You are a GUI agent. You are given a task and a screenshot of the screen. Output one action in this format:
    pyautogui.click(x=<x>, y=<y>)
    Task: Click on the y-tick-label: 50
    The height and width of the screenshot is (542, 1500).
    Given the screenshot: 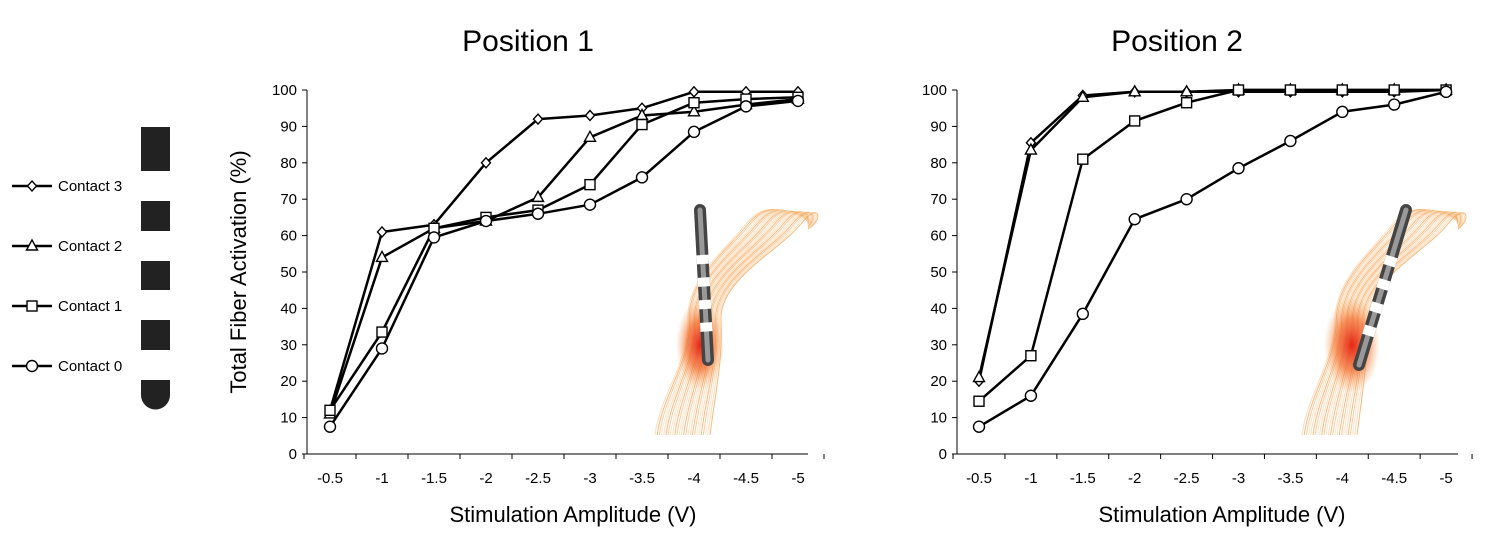 What is the action you would take?
    pyautogui.click(x=938, y=272)
    